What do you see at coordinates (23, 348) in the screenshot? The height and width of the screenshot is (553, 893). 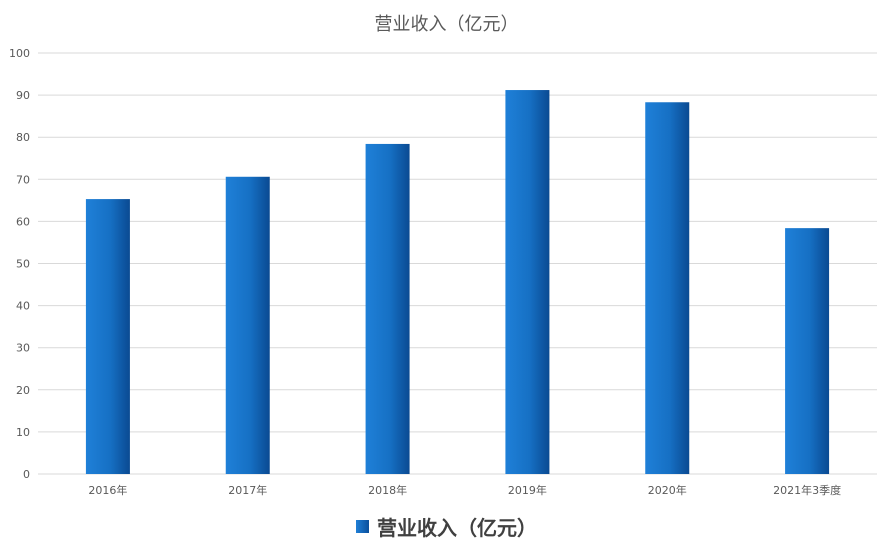 I see `y-tick-label: 30` at bounding box center [23, 348].